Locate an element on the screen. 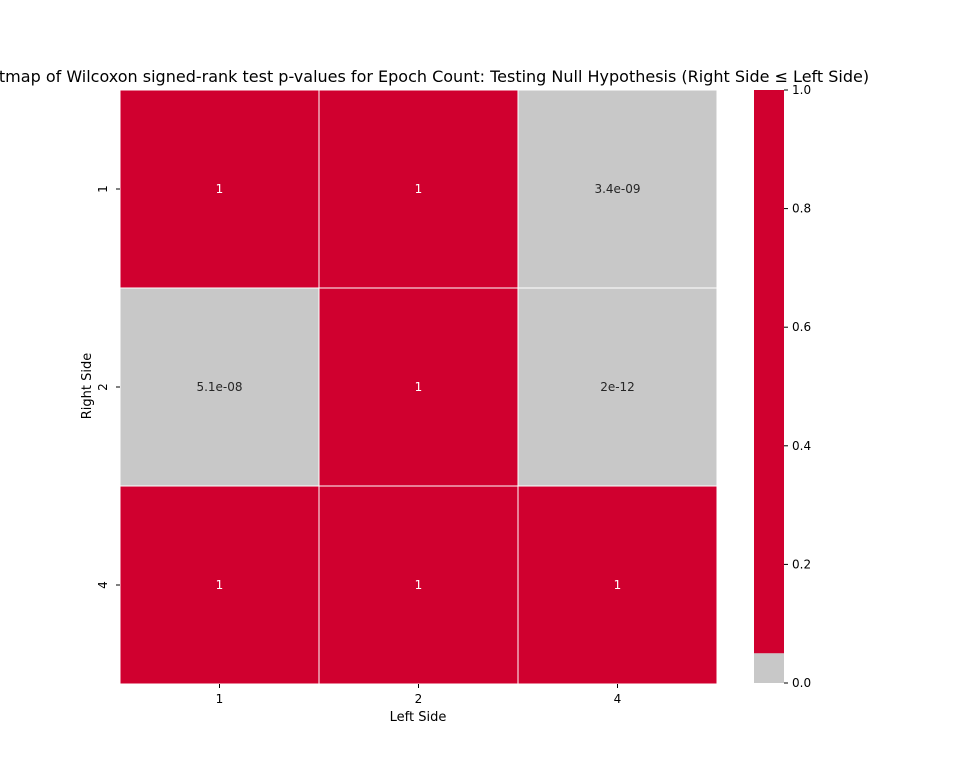  y-tick-label: 2 is located at coordinates (103, 387).